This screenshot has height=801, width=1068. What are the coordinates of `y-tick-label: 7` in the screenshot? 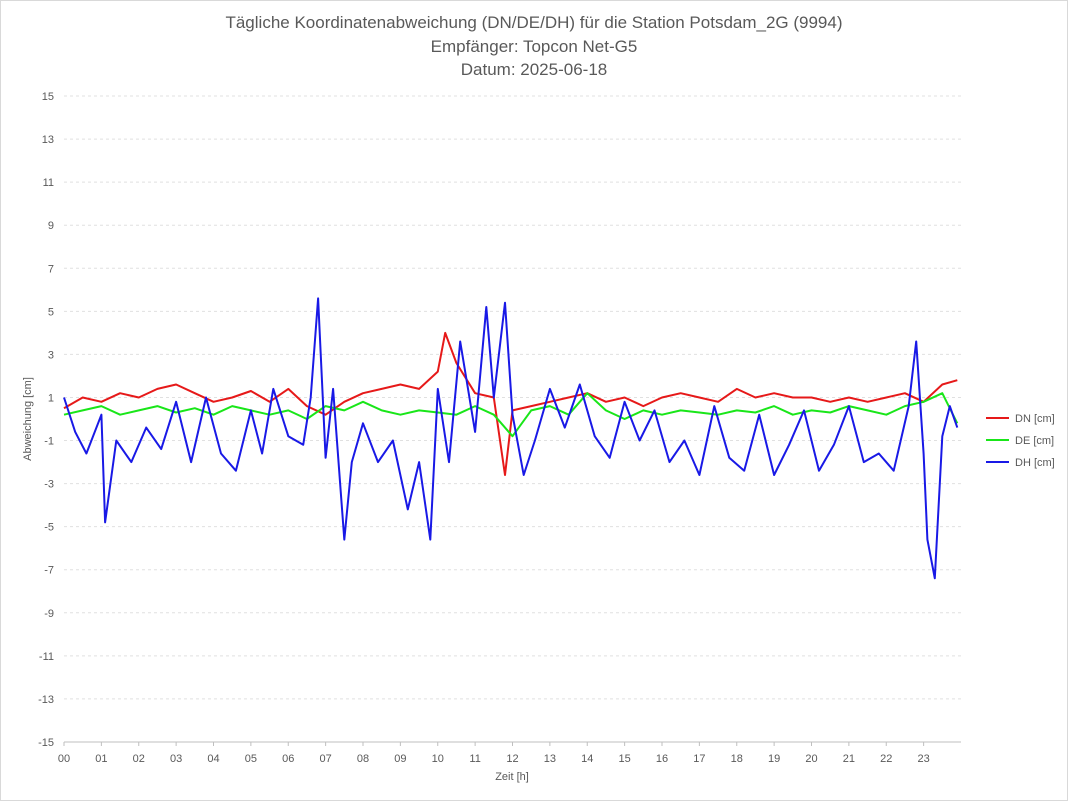 It's located at (51, 269).